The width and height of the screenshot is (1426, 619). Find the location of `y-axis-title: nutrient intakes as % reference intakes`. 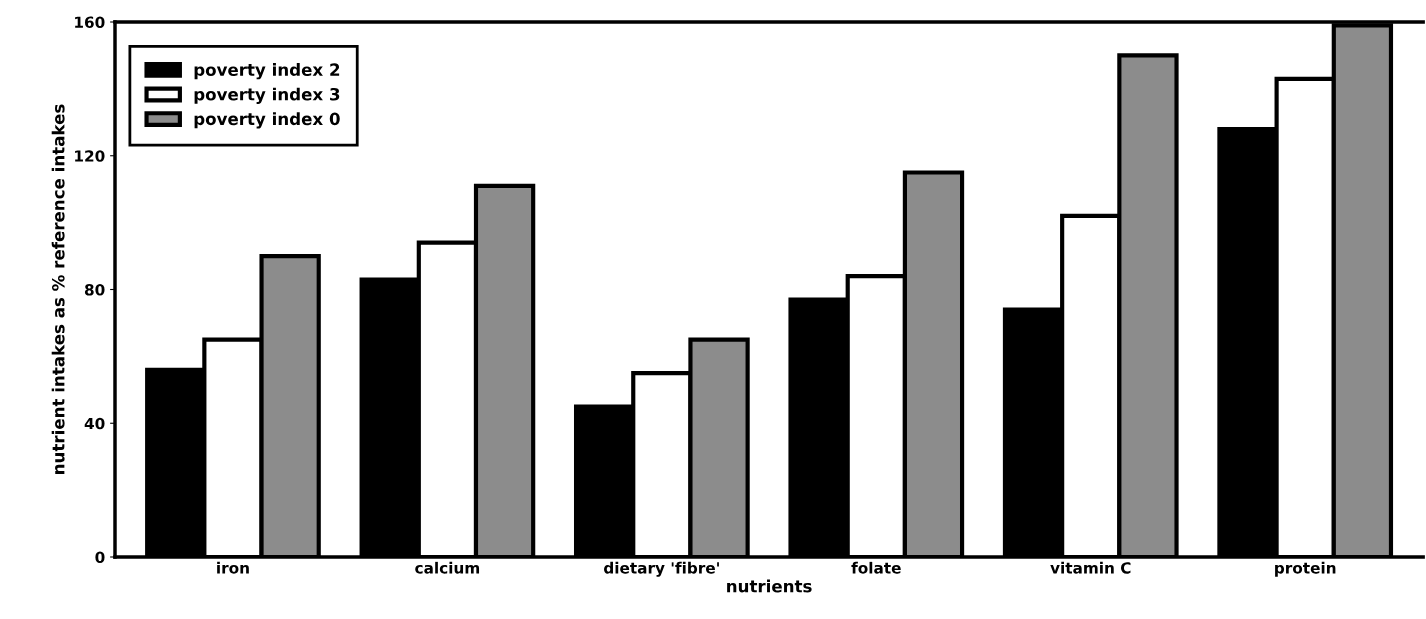

y-axis-title: nutrient intakes as % reference intakes is located at coordinates (58, 289).